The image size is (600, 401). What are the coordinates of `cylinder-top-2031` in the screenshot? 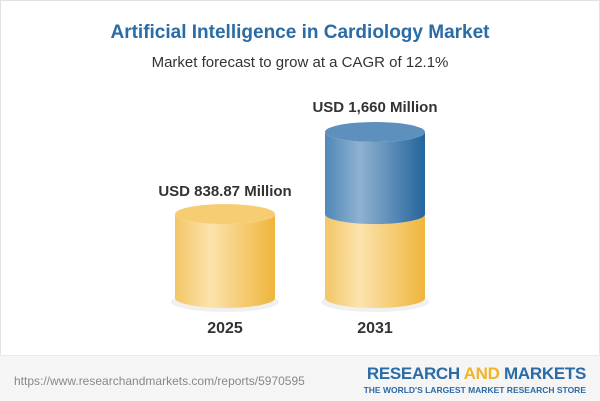 It's located at (375, 132).